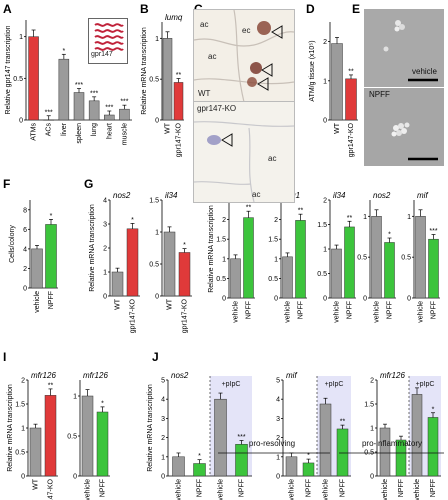  Describe the element at coordinates (43, 375) in the screenshot. I see `chart-title: mfr126` at that location.